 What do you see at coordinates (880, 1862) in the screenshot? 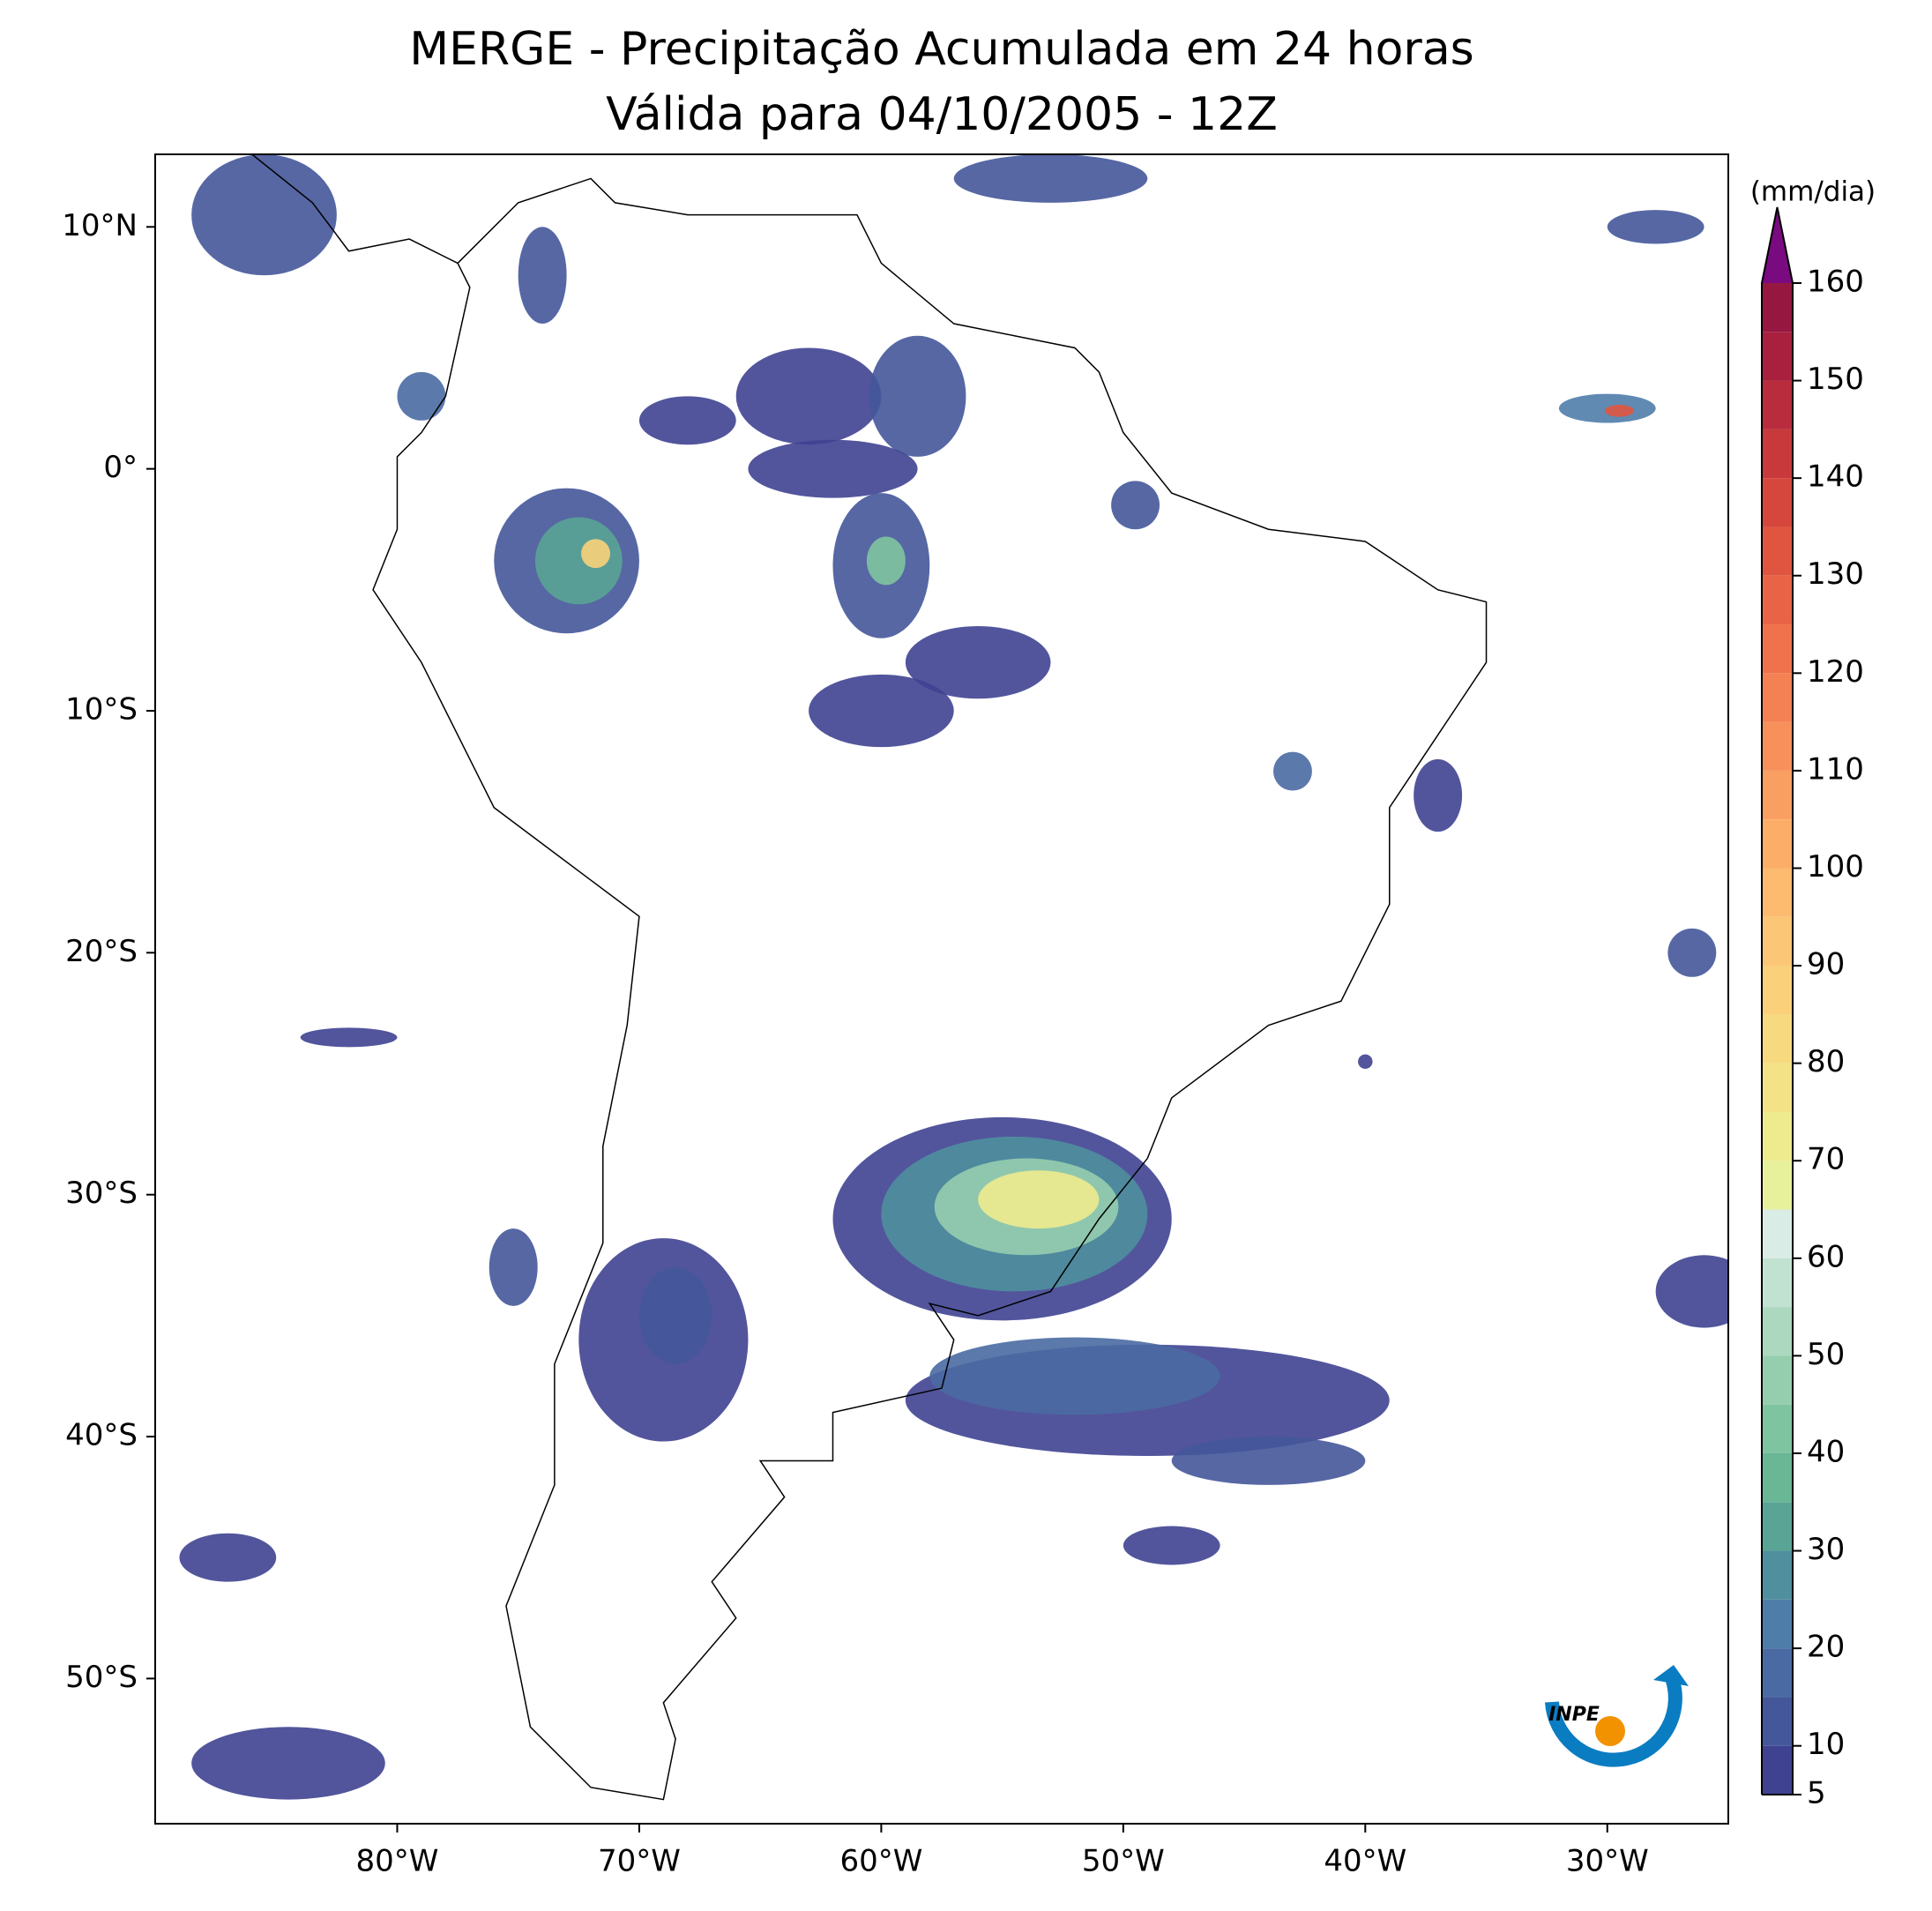
I see `x-tick-label: 60°W` at bounding box center [880, 1862].